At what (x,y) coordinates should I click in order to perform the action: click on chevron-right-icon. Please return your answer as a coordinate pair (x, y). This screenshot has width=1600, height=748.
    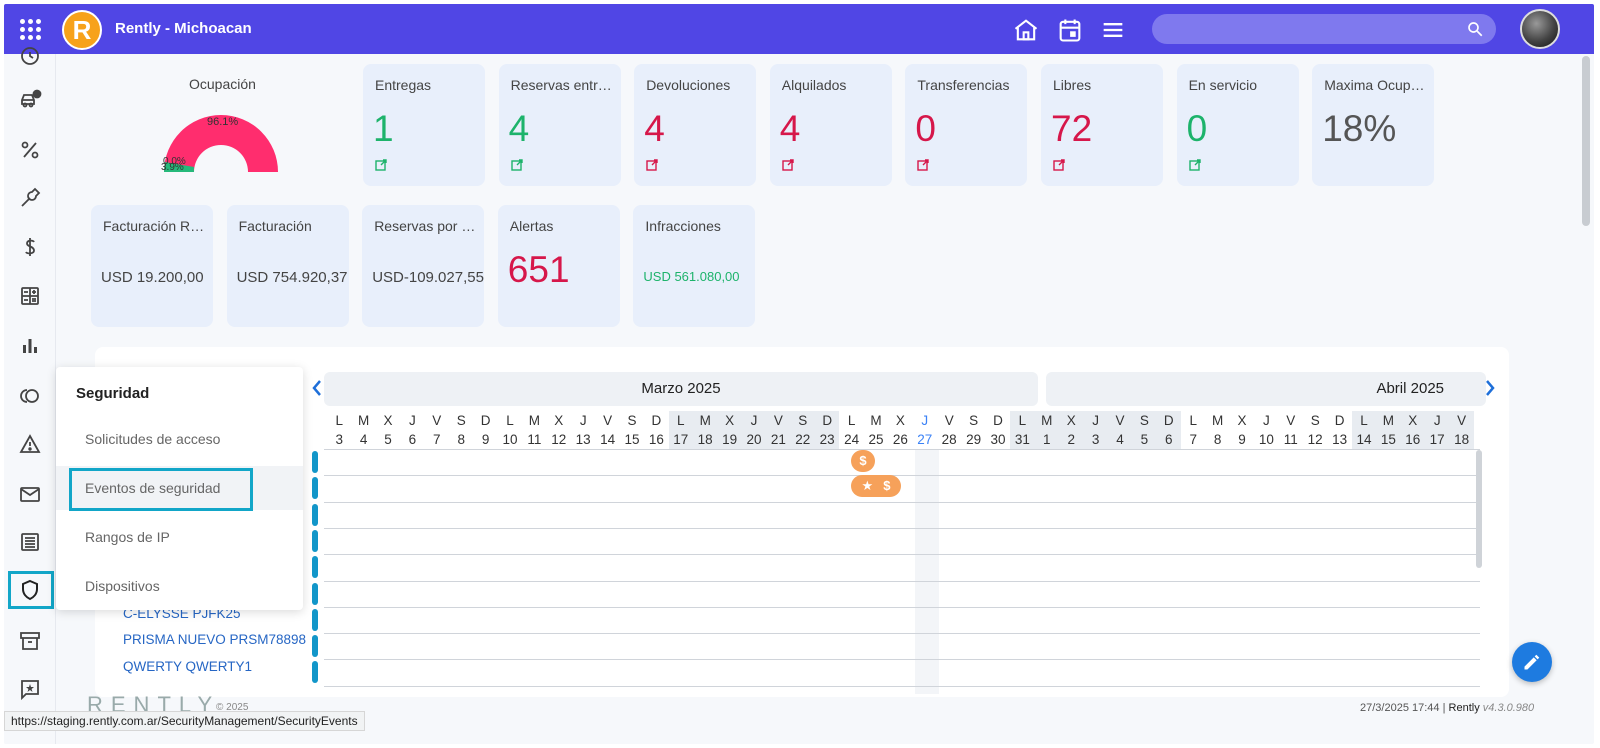
    Looking at the image, I should click on (1490, 388).